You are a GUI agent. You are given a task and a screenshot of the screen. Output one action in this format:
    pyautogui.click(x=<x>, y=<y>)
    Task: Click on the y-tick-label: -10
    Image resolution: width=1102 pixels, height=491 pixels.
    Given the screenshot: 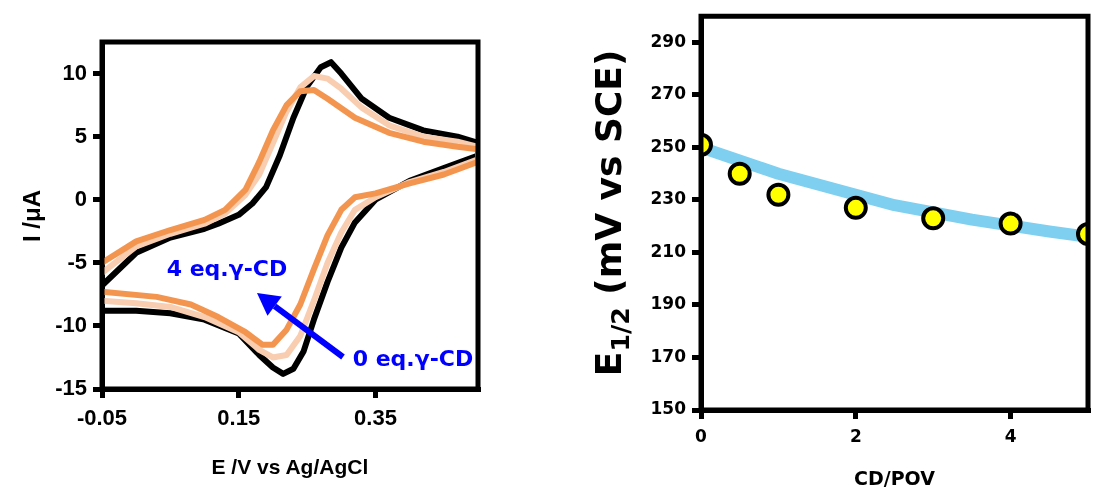 What is the action you would take?
    pyautogui.click(x=71, y=324)
    